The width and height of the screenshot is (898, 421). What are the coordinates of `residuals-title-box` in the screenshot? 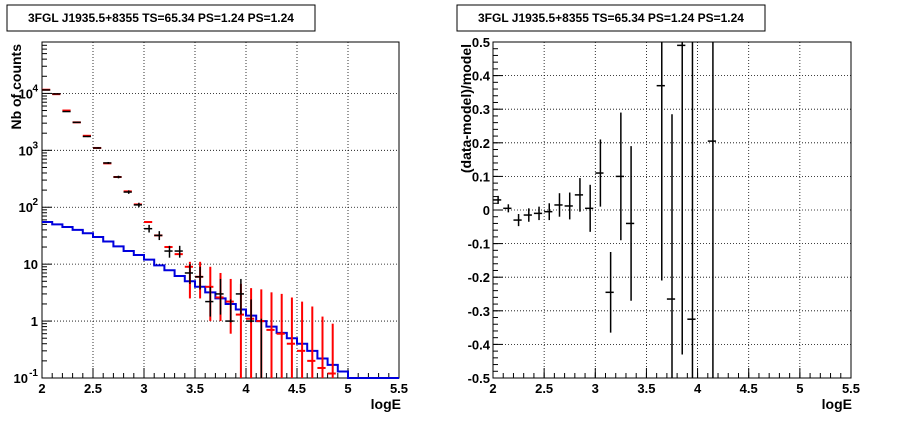 It's located at (611, 18).